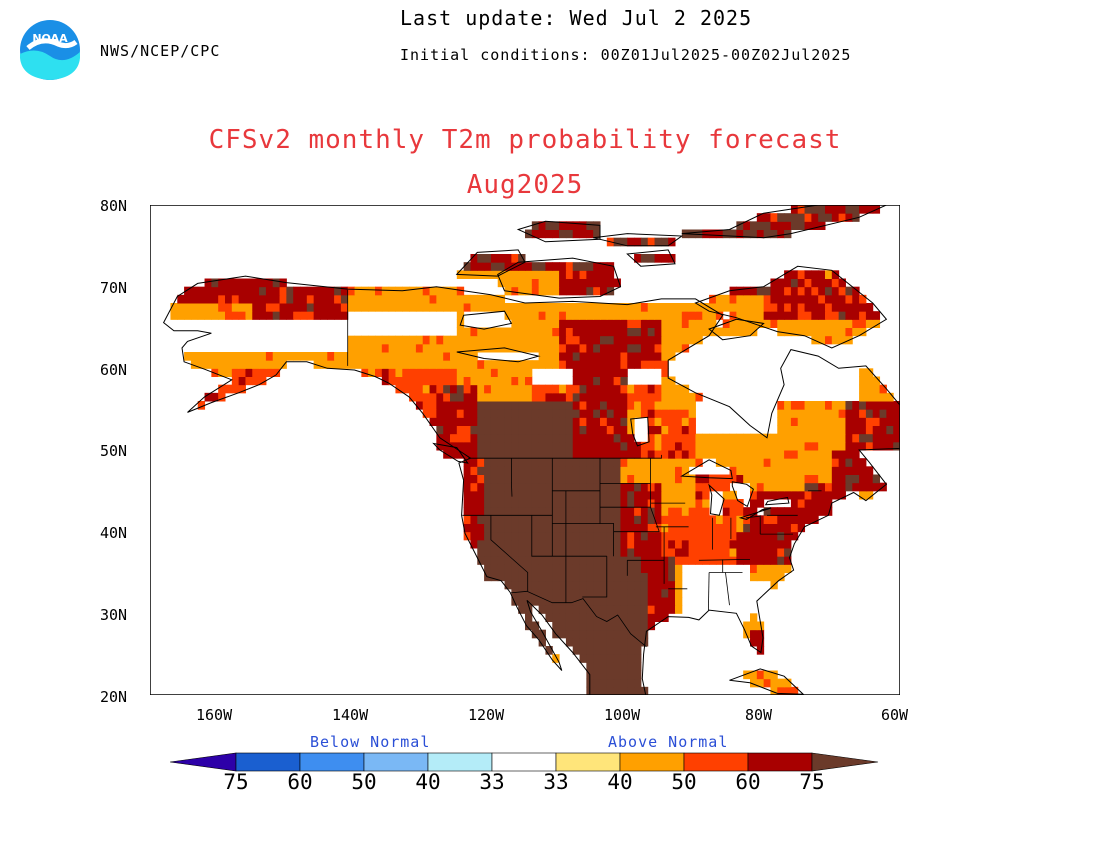 Image resolution: width=1100 pixels, height=850 pixels. I want to click on lat-label-30n: 30N, so click(114, 615).